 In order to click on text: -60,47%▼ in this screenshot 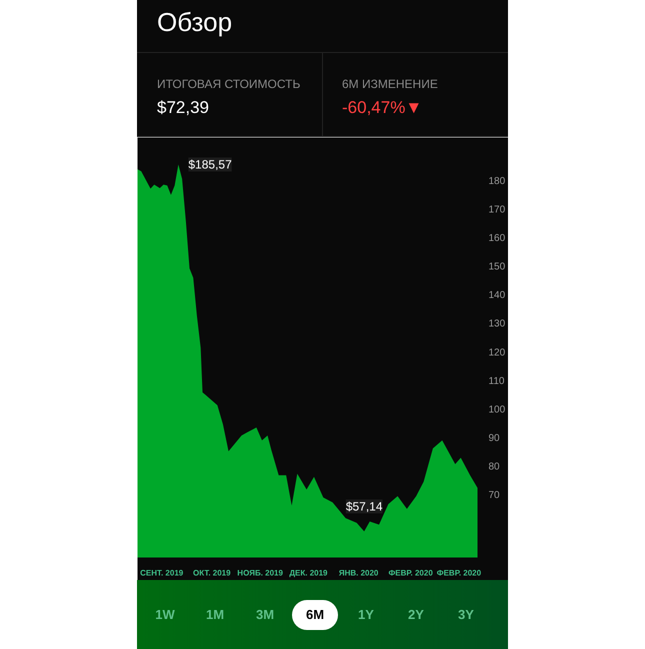, I will do `click(382, 108)`.